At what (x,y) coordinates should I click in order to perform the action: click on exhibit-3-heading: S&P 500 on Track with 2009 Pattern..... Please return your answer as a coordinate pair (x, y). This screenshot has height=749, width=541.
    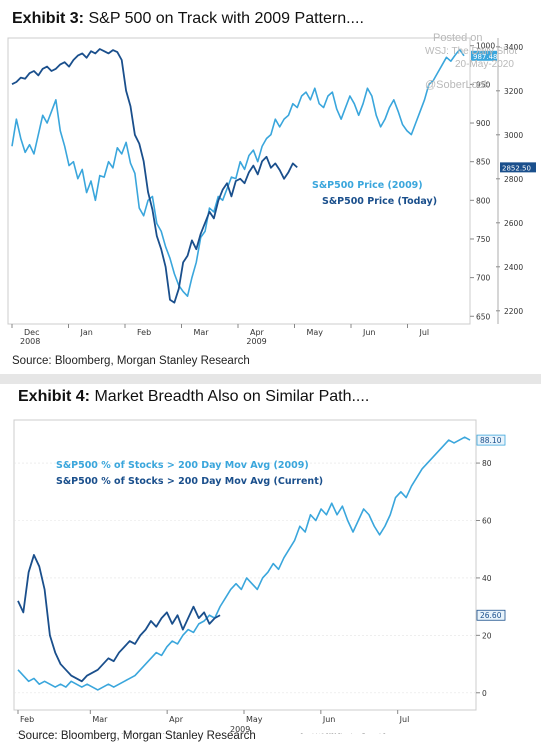
    Looking at the image, I should click on (226, 18).